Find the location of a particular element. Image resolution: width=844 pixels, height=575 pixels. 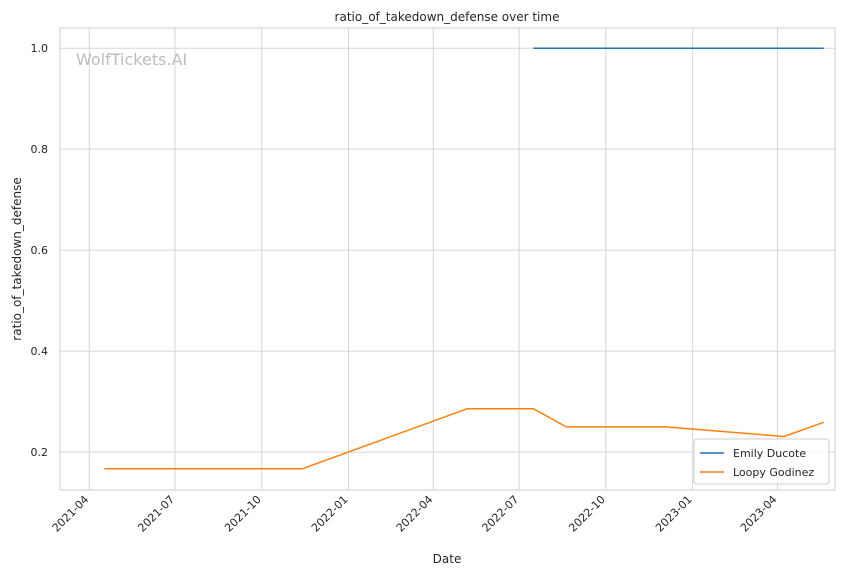

legend: Emily Ducote Loopy Godinez is located at coordinates (761, 461).